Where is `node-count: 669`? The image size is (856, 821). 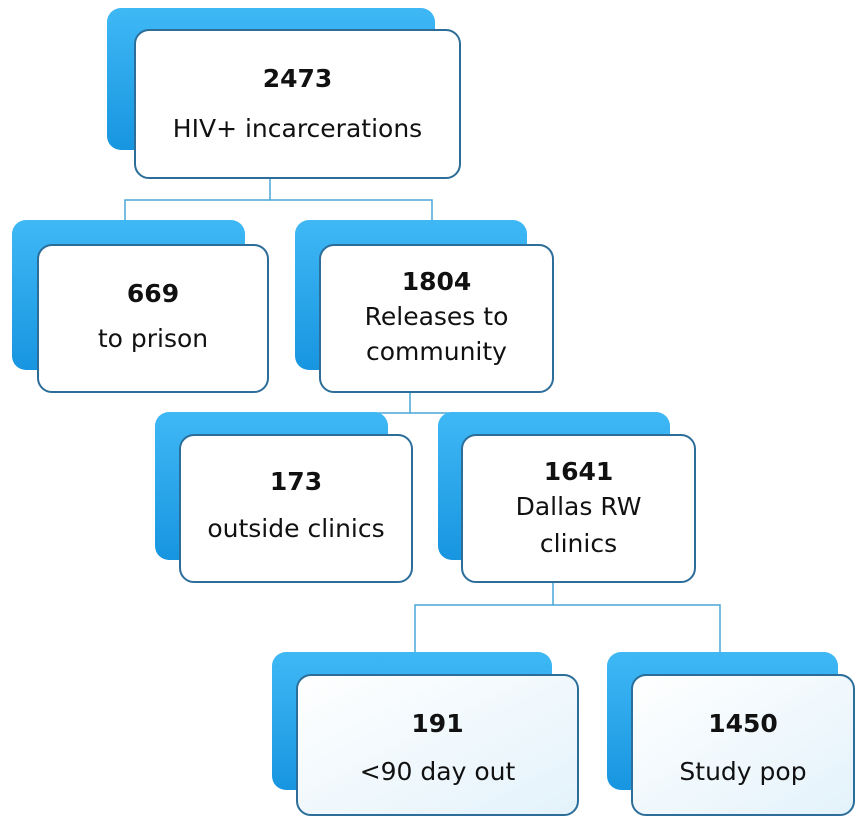 node-count: 669 is located at coordinates (153, 293).